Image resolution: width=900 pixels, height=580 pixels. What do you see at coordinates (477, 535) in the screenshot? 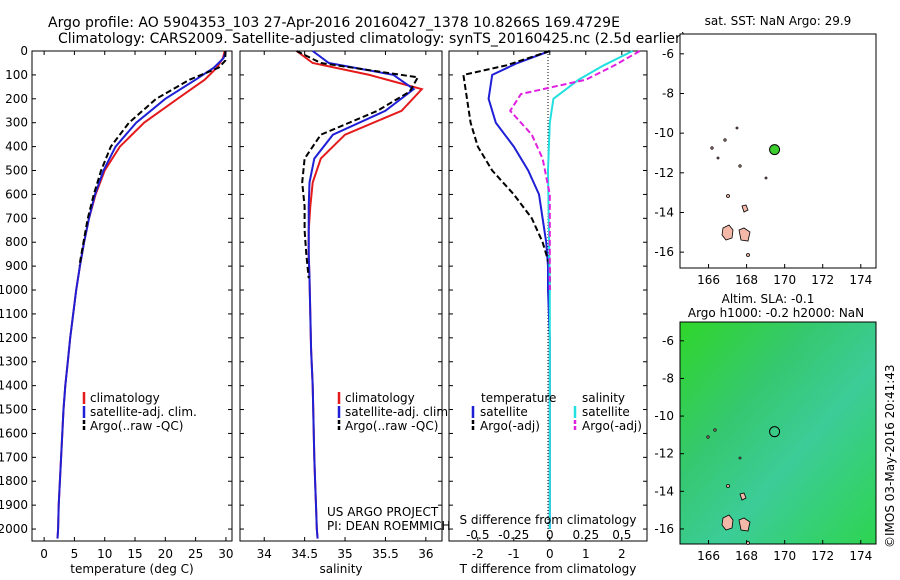
I see `s-difference-tick-label: -0.5` at bounding box center [477, 535].